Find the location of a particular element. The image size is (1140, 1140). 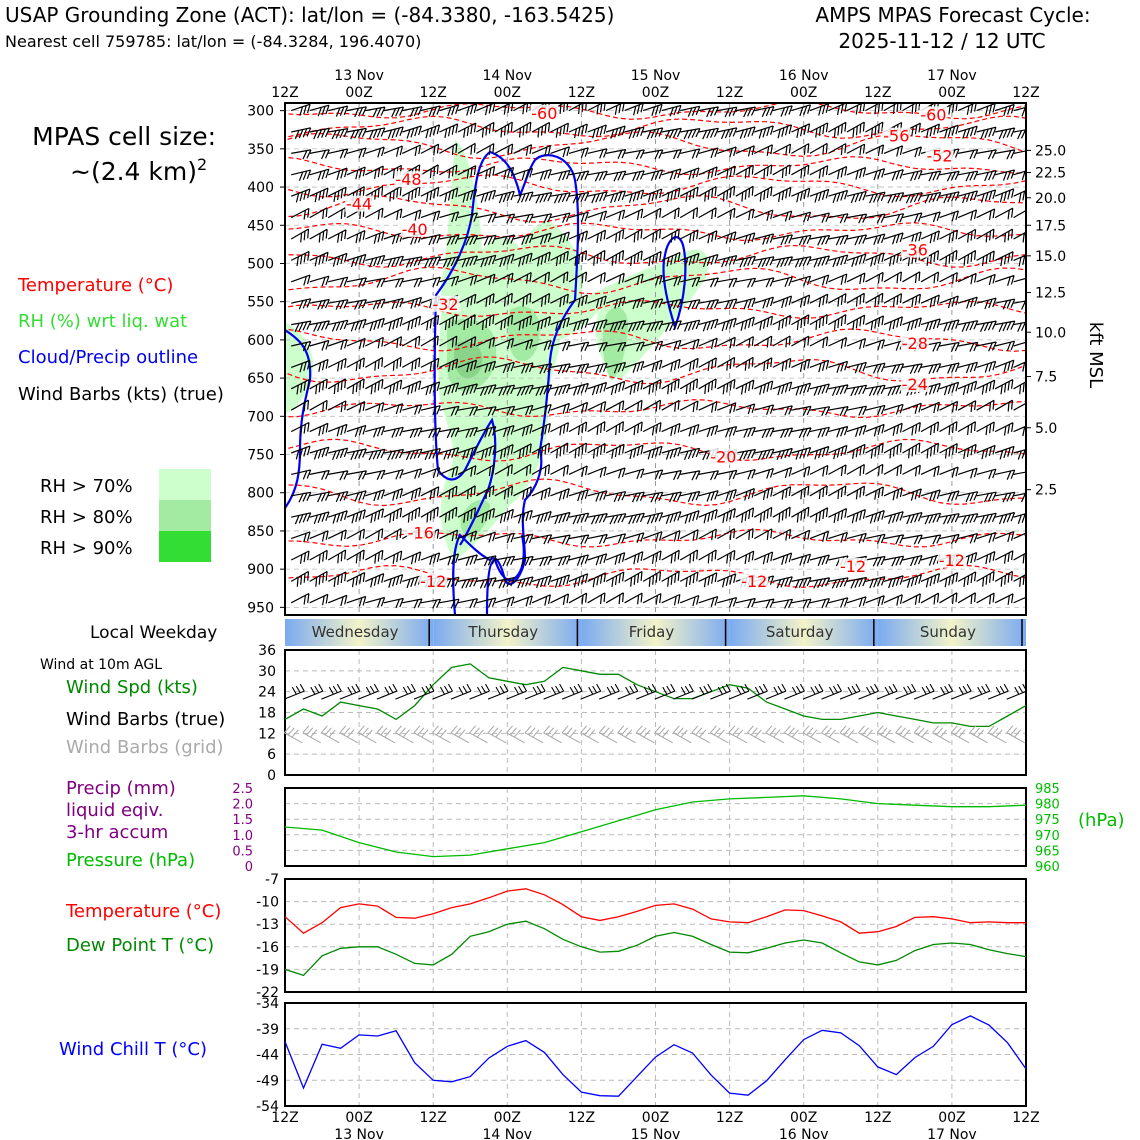

temp-ytick-label: -10 is located at coordinates (267, 903).